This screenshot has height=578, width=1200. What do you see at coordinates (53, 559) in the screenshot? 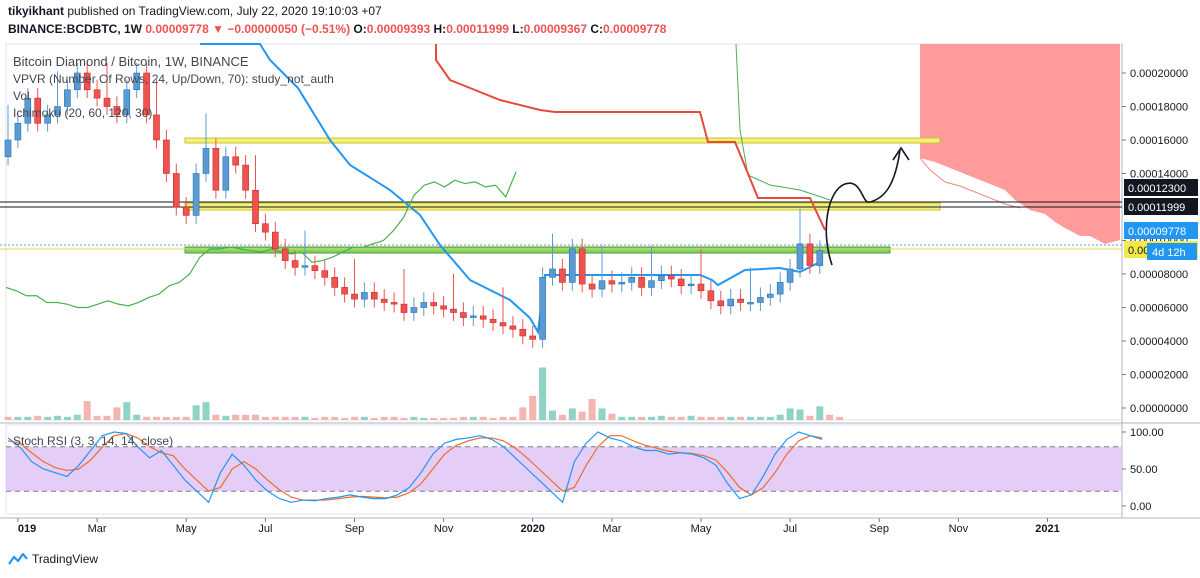
I see `footer-brand: TradingView` at bounding box center [53, 559].